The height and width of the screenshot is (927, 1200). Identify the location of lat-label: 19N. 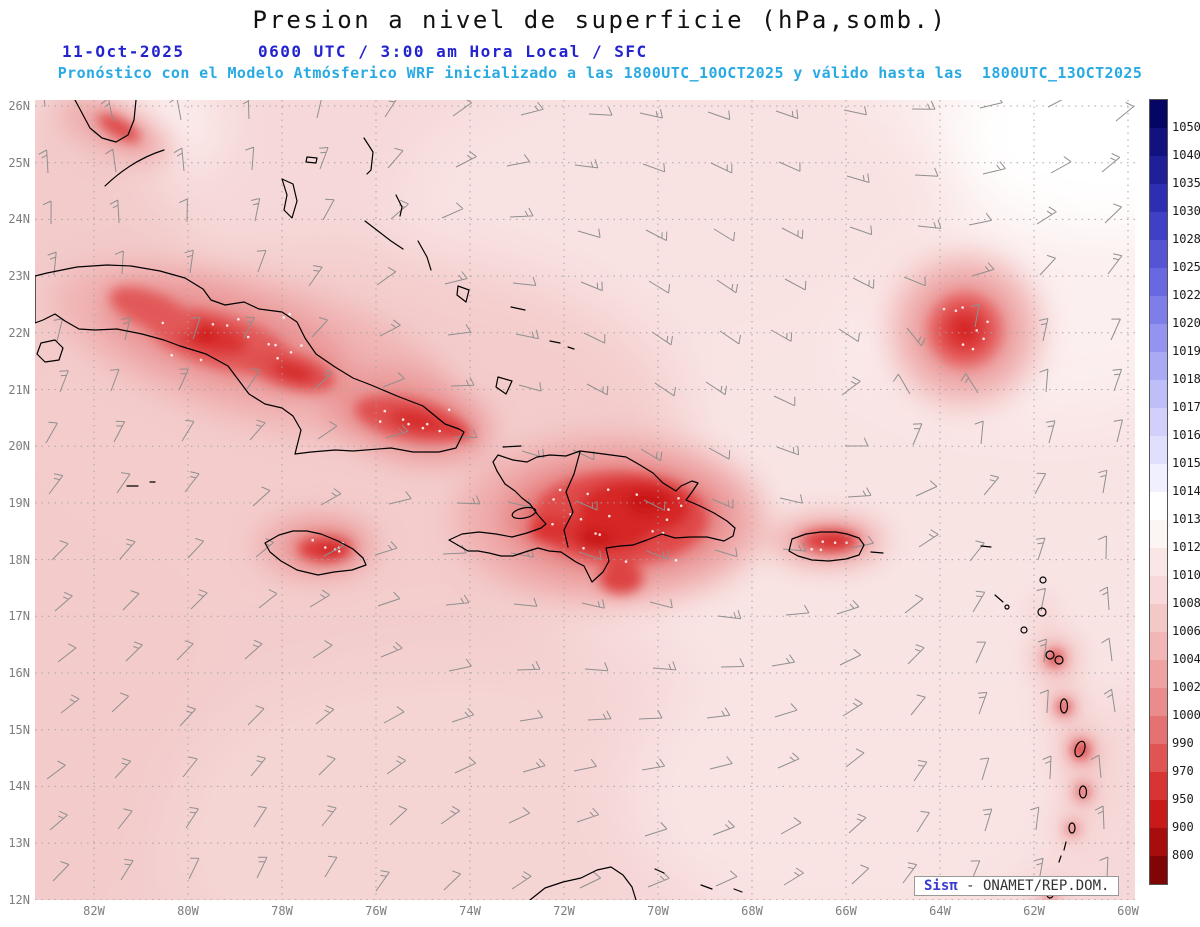
(19, 502).